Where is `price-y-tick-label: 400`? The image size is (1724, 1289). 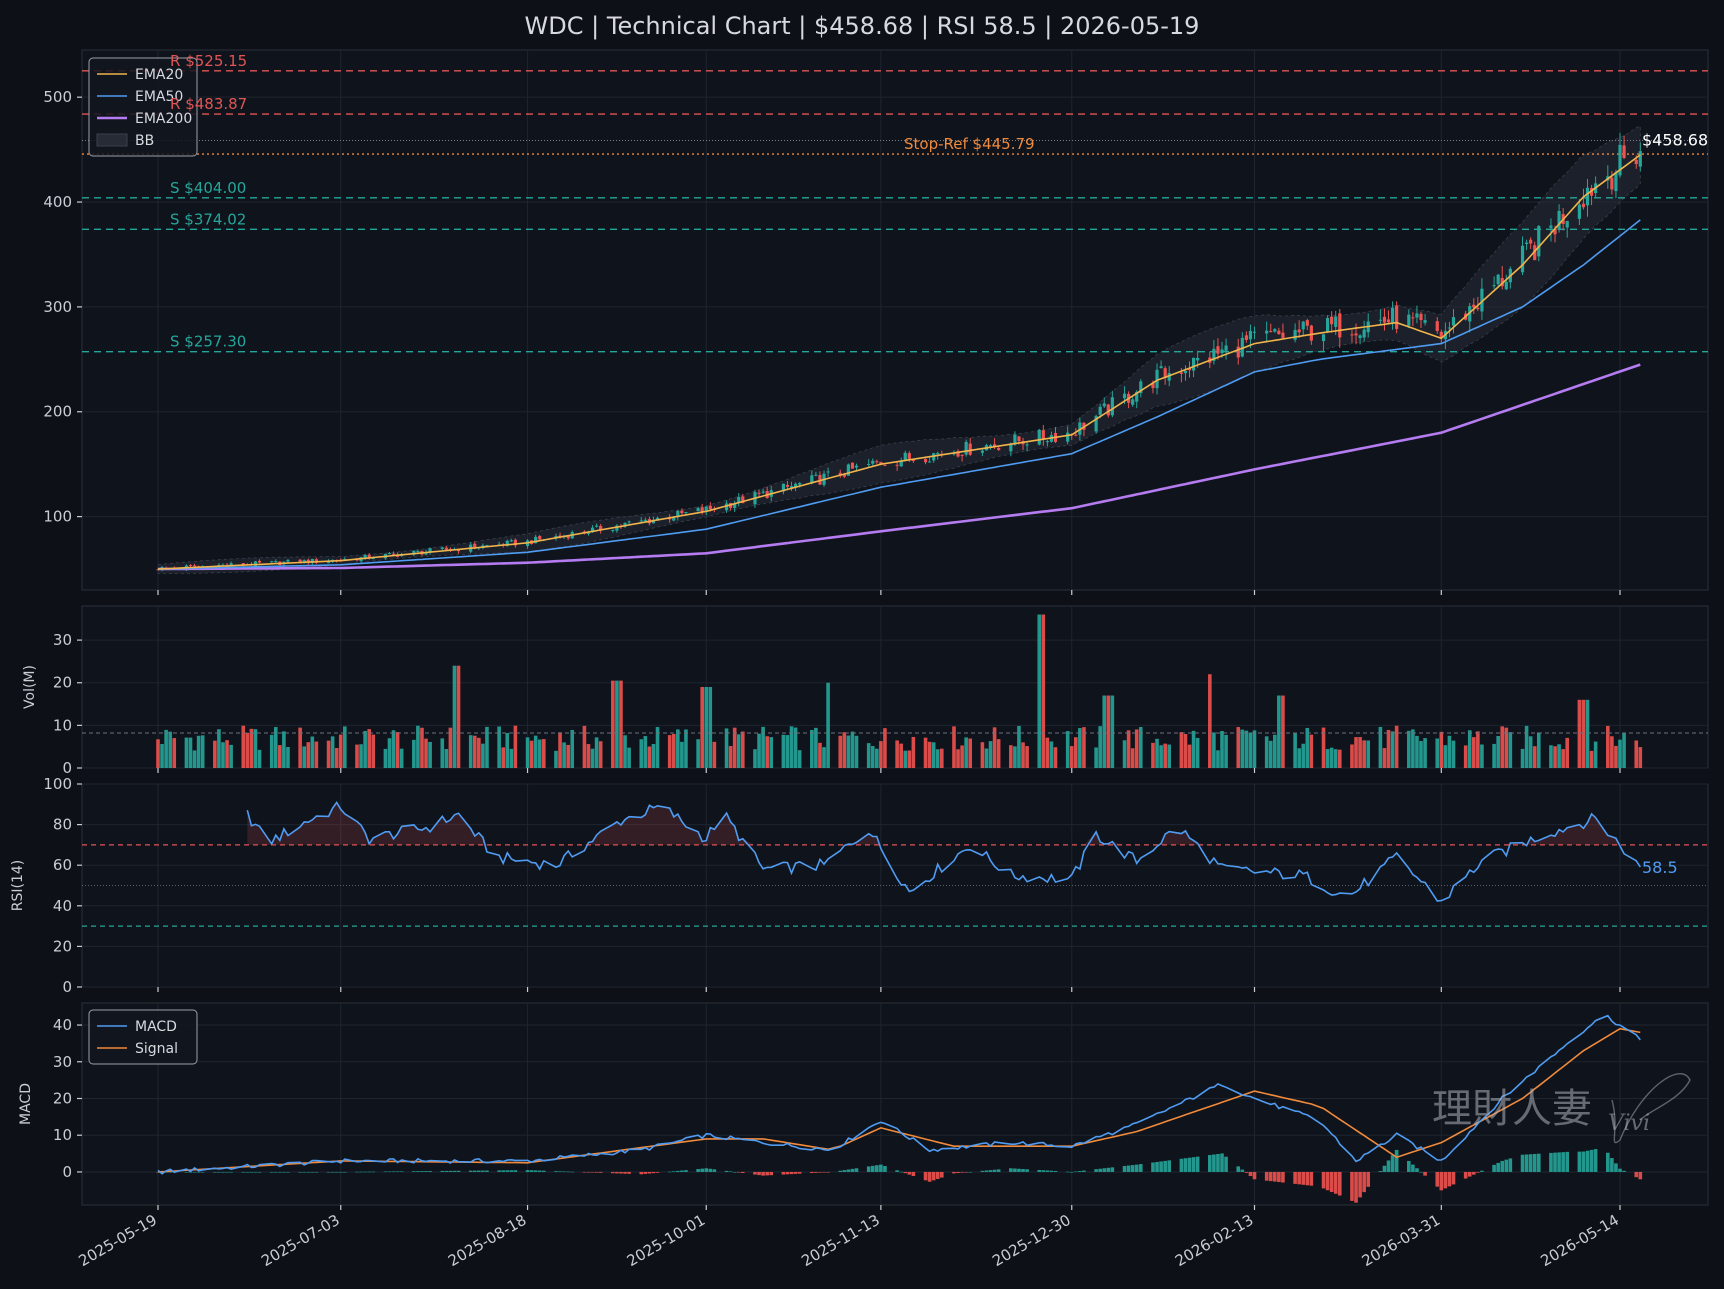
price-y-tick-label: 400 is located at coordinates (57, 202).